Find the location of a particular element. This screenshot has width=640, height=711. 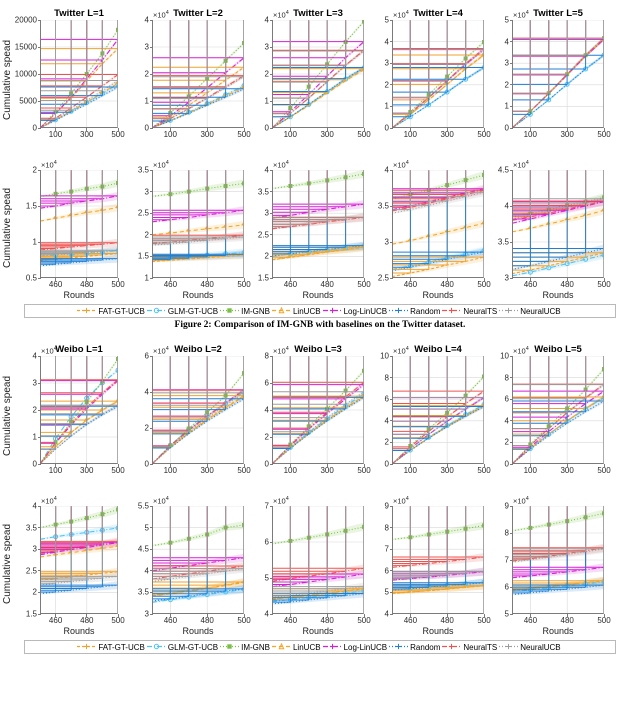

panel-title: Twitter L=2 is located at coordinates (198, 13).